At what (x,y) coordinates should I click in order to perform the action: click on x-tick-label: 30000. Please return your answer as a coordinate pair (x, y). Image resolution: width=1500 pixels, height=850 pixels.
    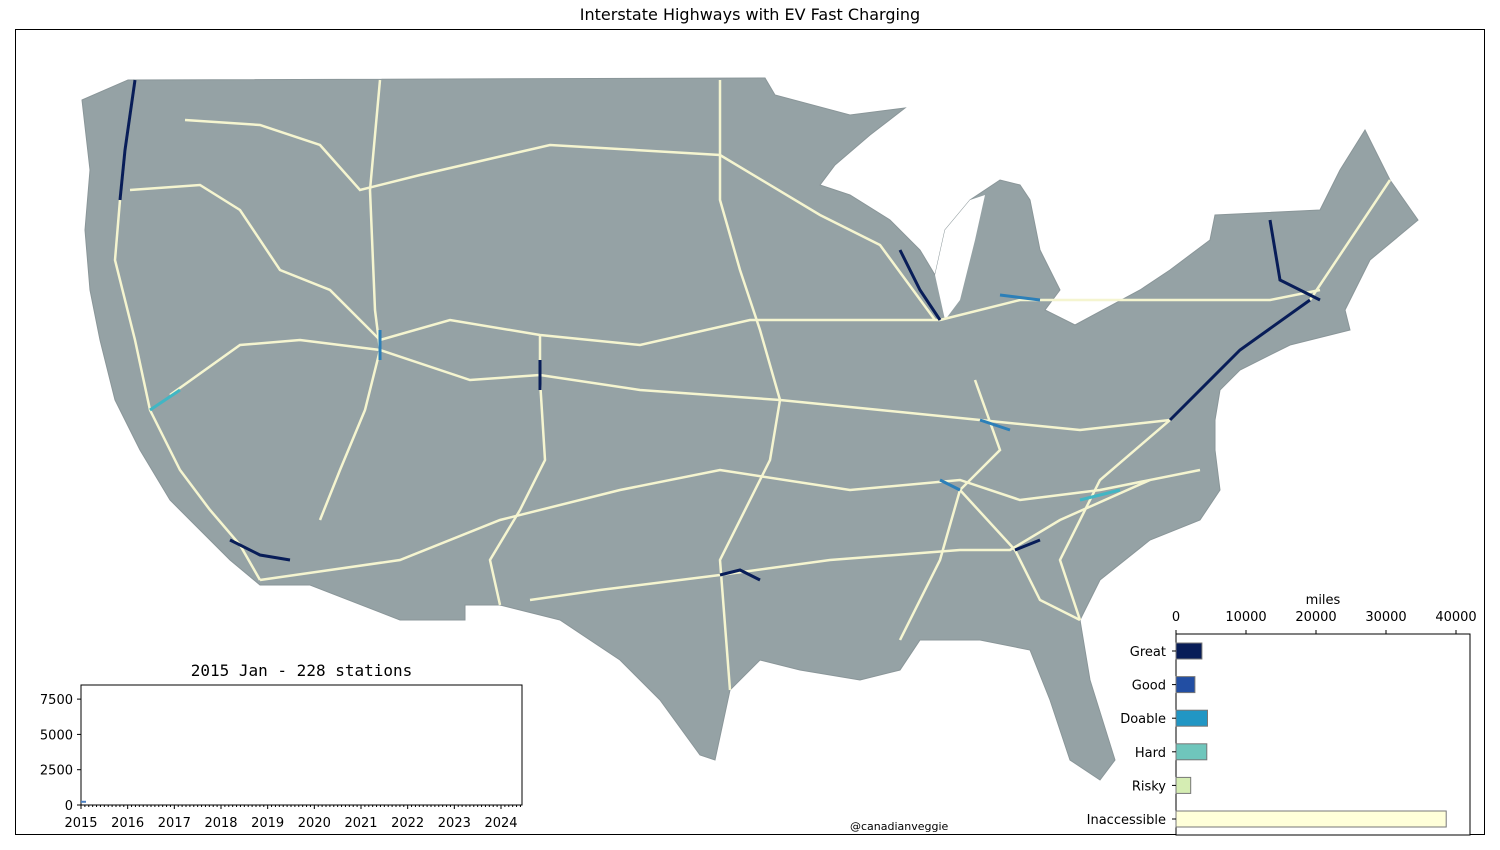
    Looking at the image, I should click on (1385, 617).